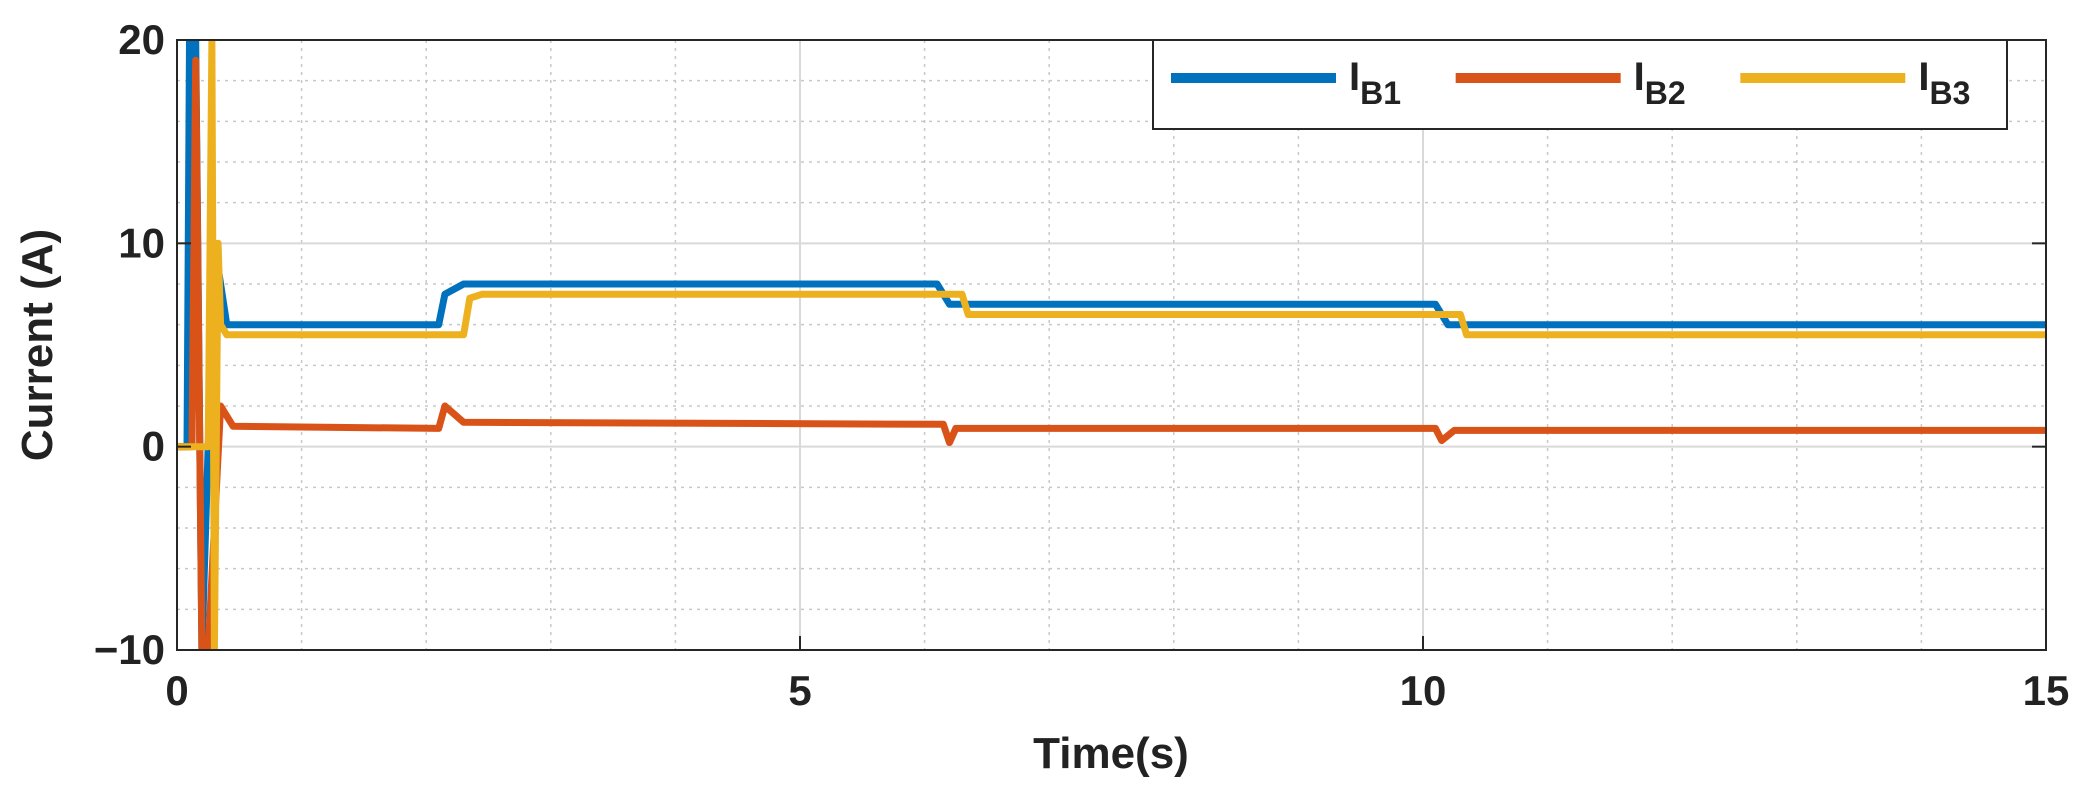 This screenshot has height=792, width=2081. I want to click on legend-box, so click(1580, 84).